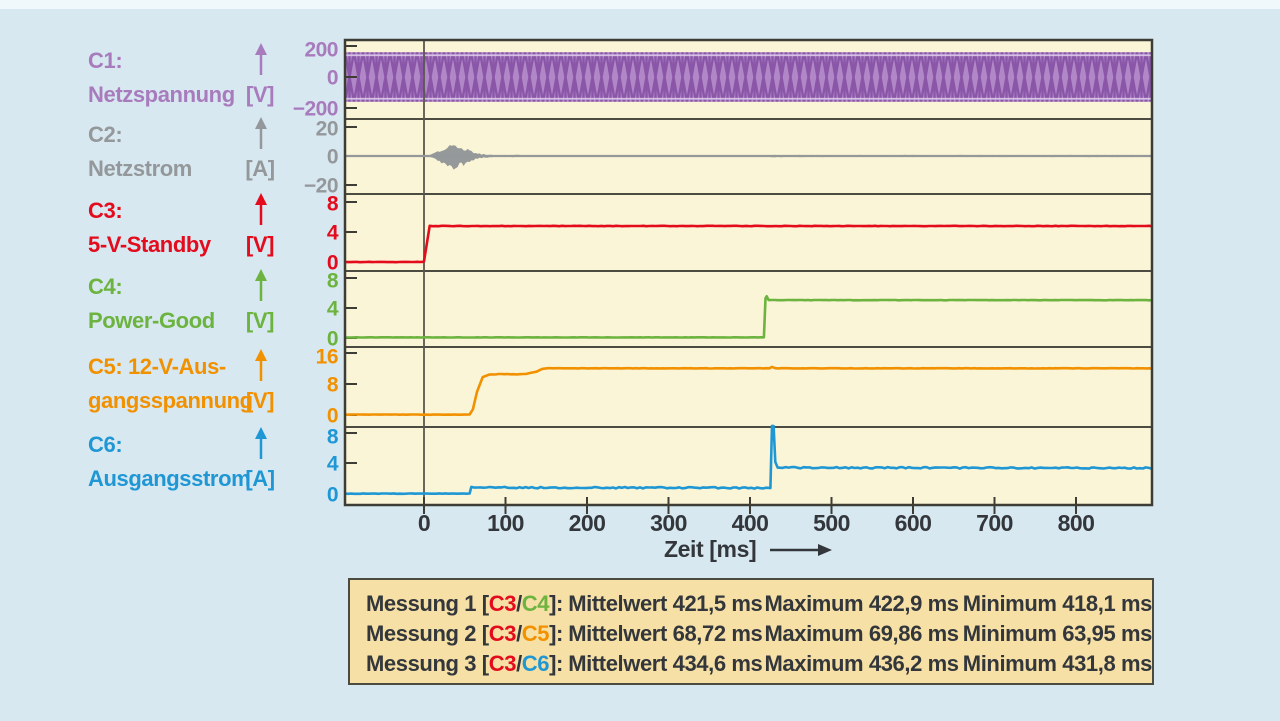  I want to click on minimum-value: Minimum 418,1 ms, so click(1057, 603).